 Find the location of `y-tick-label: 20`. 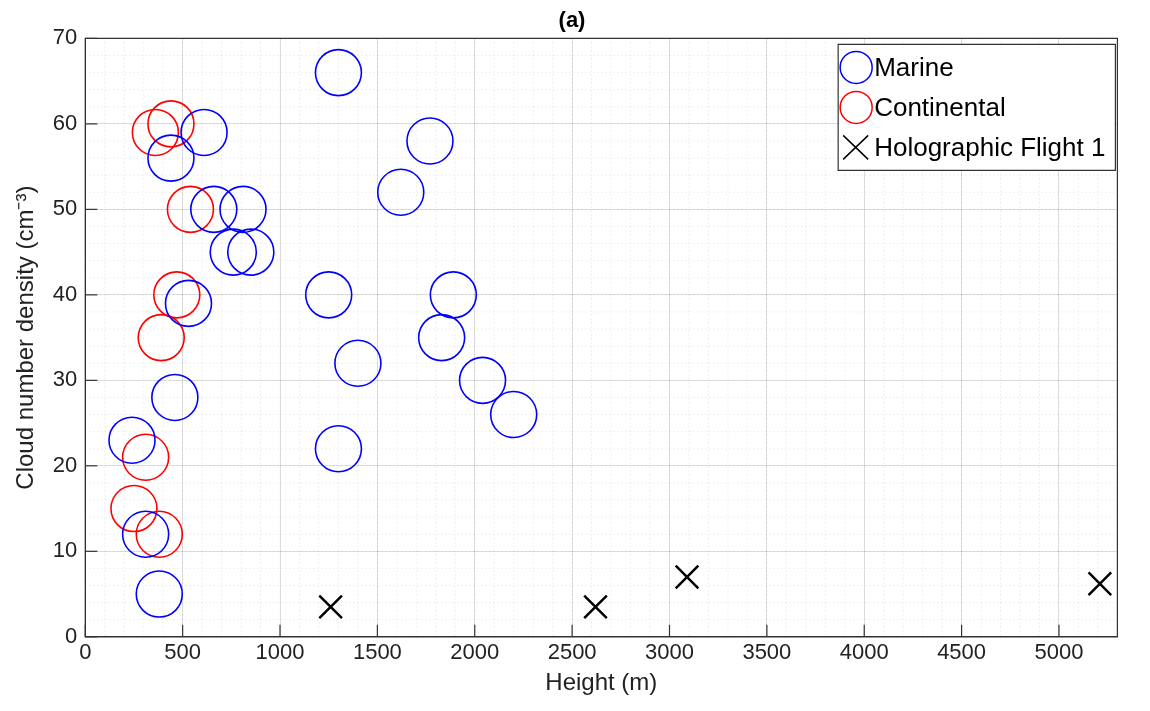

y-tick-label: 20 is located at coordinates (65, 464).